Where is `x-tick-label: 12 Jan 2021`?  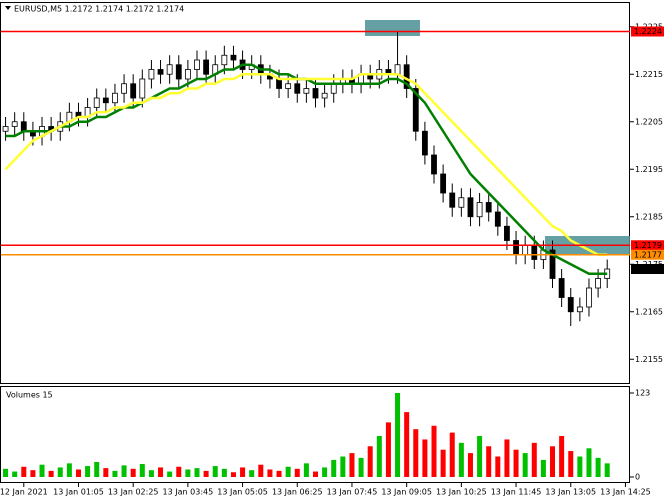 x-tick-label: 12 Jan 2021 is located at coordinates (24, 492).